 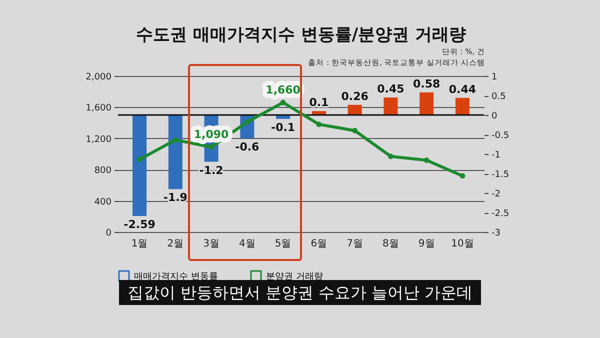 What do you see at coordinates (501, 175) in the screenshot?
I see `y2-tick-label: -1.5` at bounding box center [501, 175].